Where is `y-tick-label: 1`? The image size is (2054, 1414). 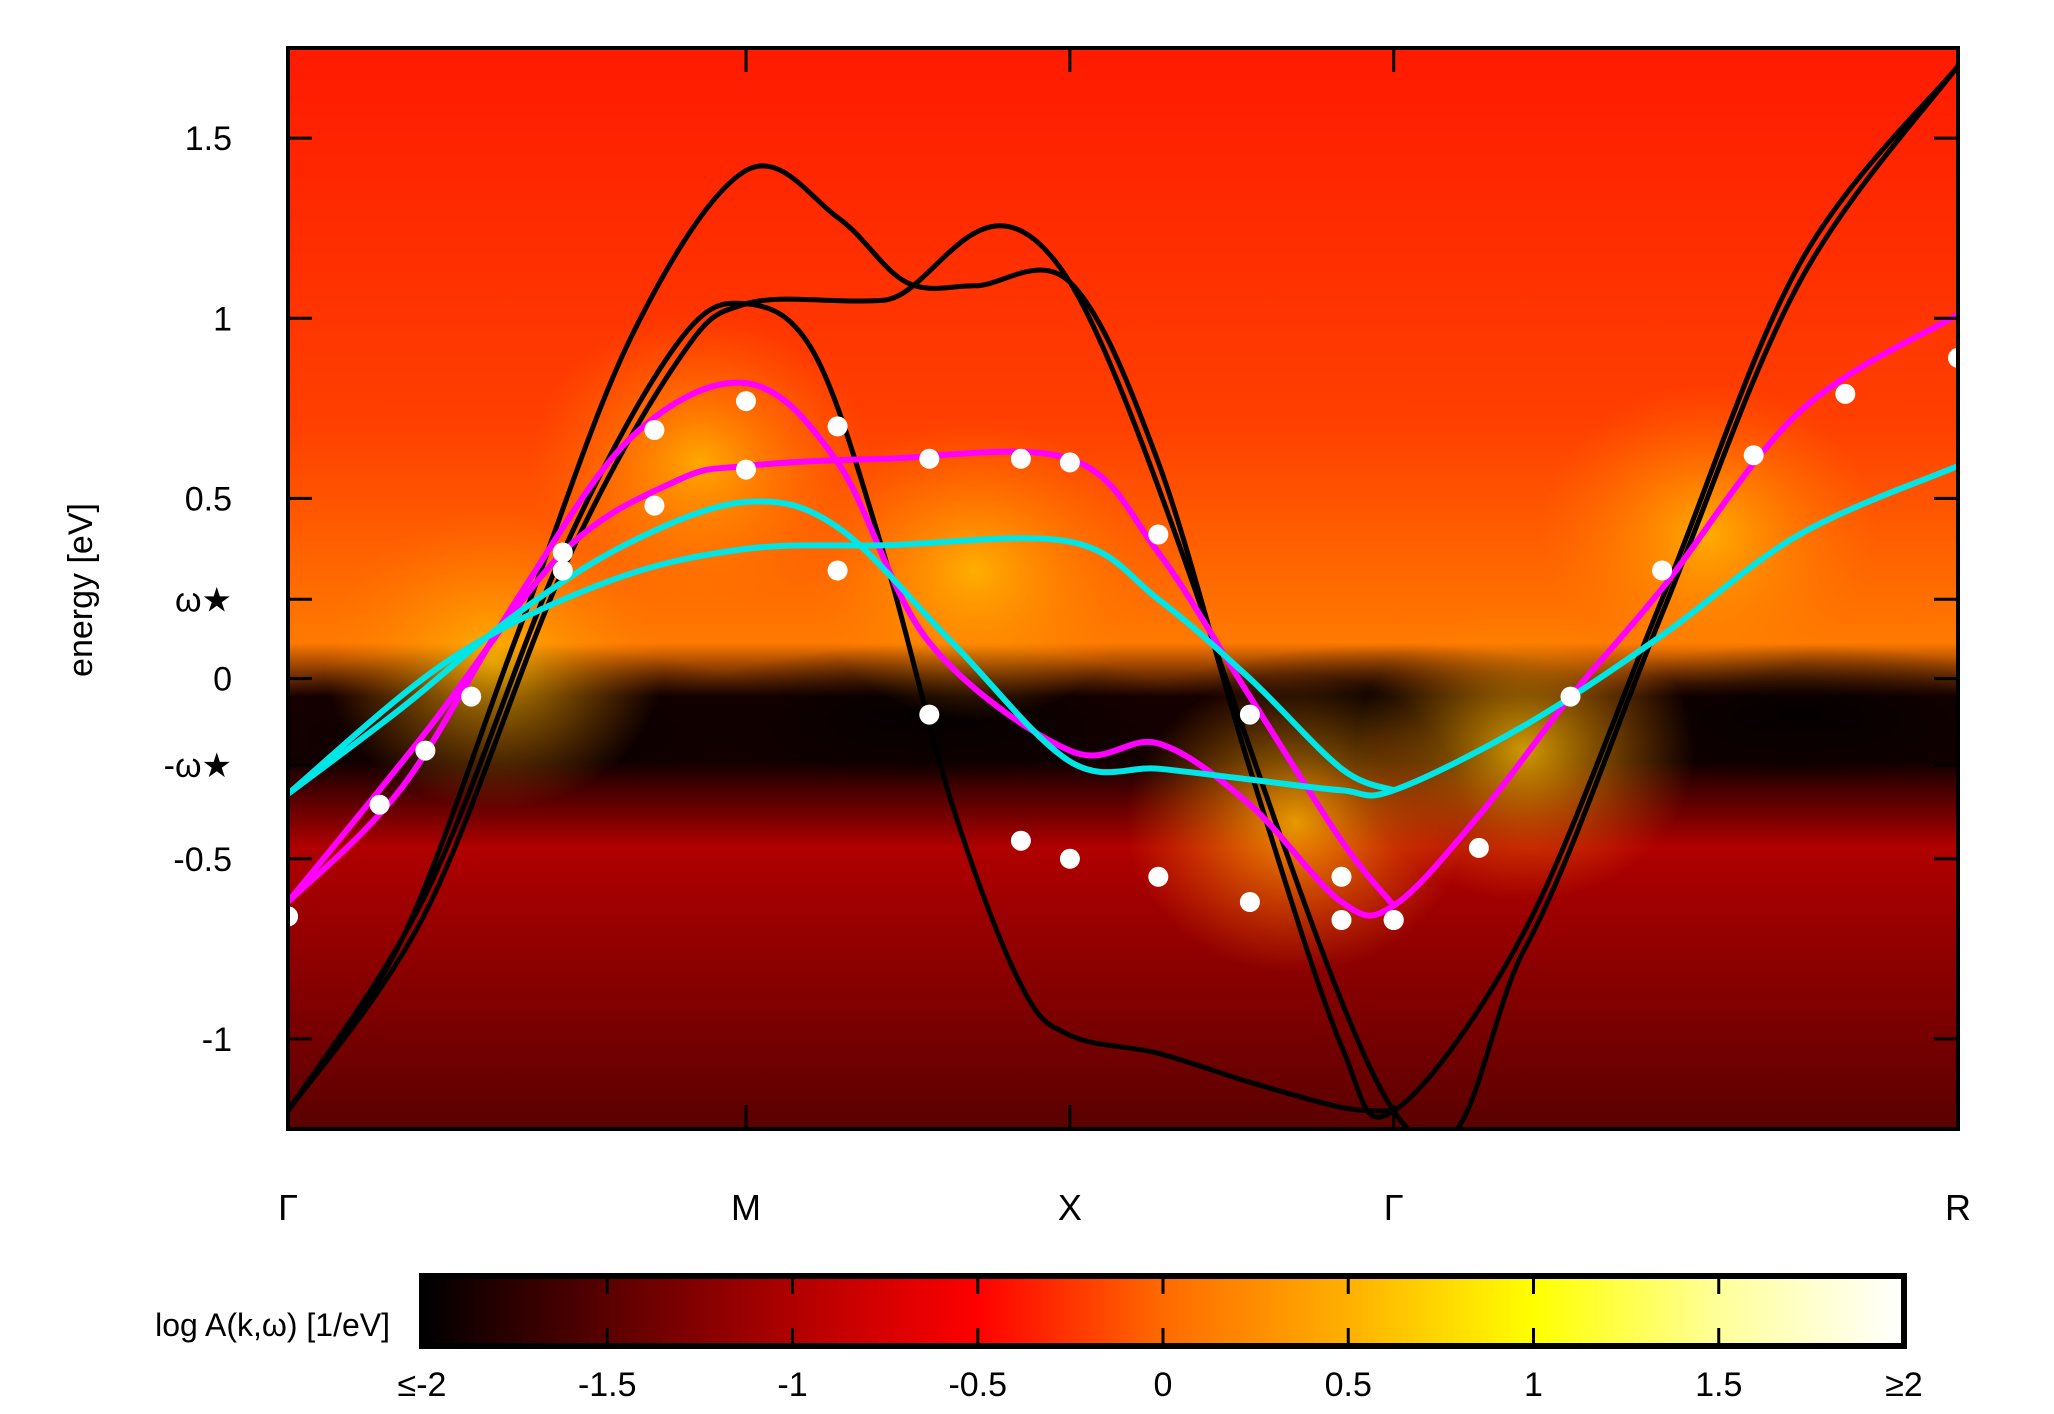
y-tick-label: 1 is located at coordinates (222, 319).